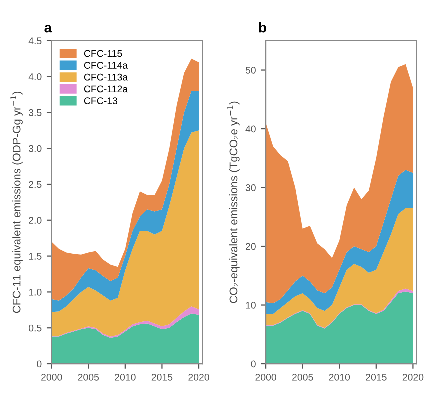 This screenshot has height=409, width=432. What do you see at coordinates (106, 65) in the screenshot?
I see `legend-label: CFC-114a` at bounding box center [106, 65].